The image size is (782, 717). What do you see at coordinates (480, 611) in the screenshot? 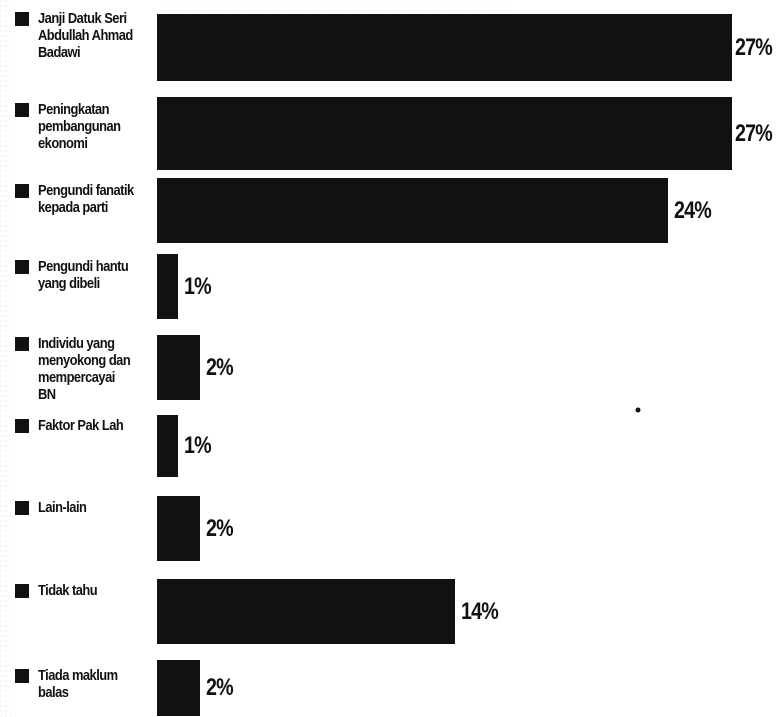
I see `data-label: 14%` at bounding box center [480, 611].